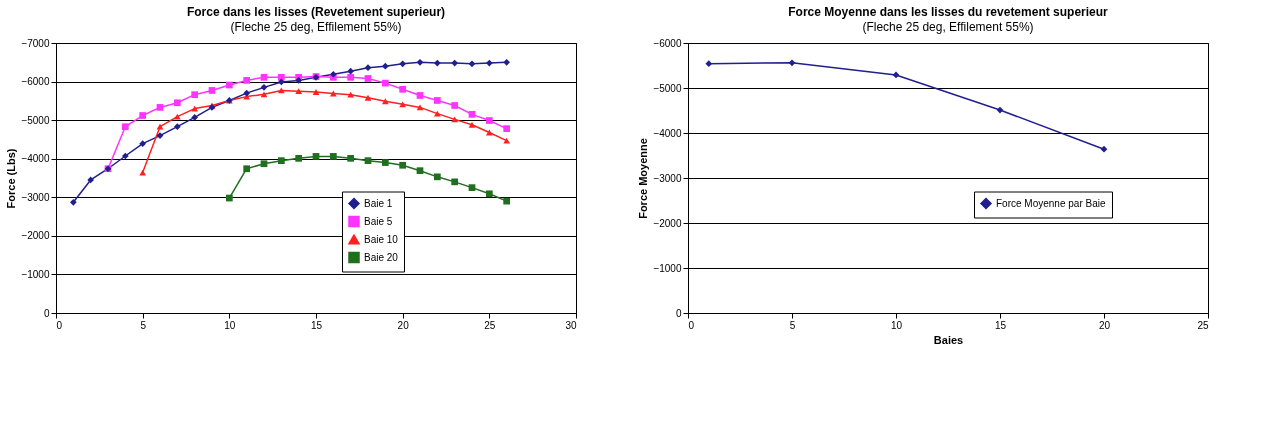 This screenshot has height=436, width=1285. I want to click on legend-label: Baie 5, so click(378, 221).